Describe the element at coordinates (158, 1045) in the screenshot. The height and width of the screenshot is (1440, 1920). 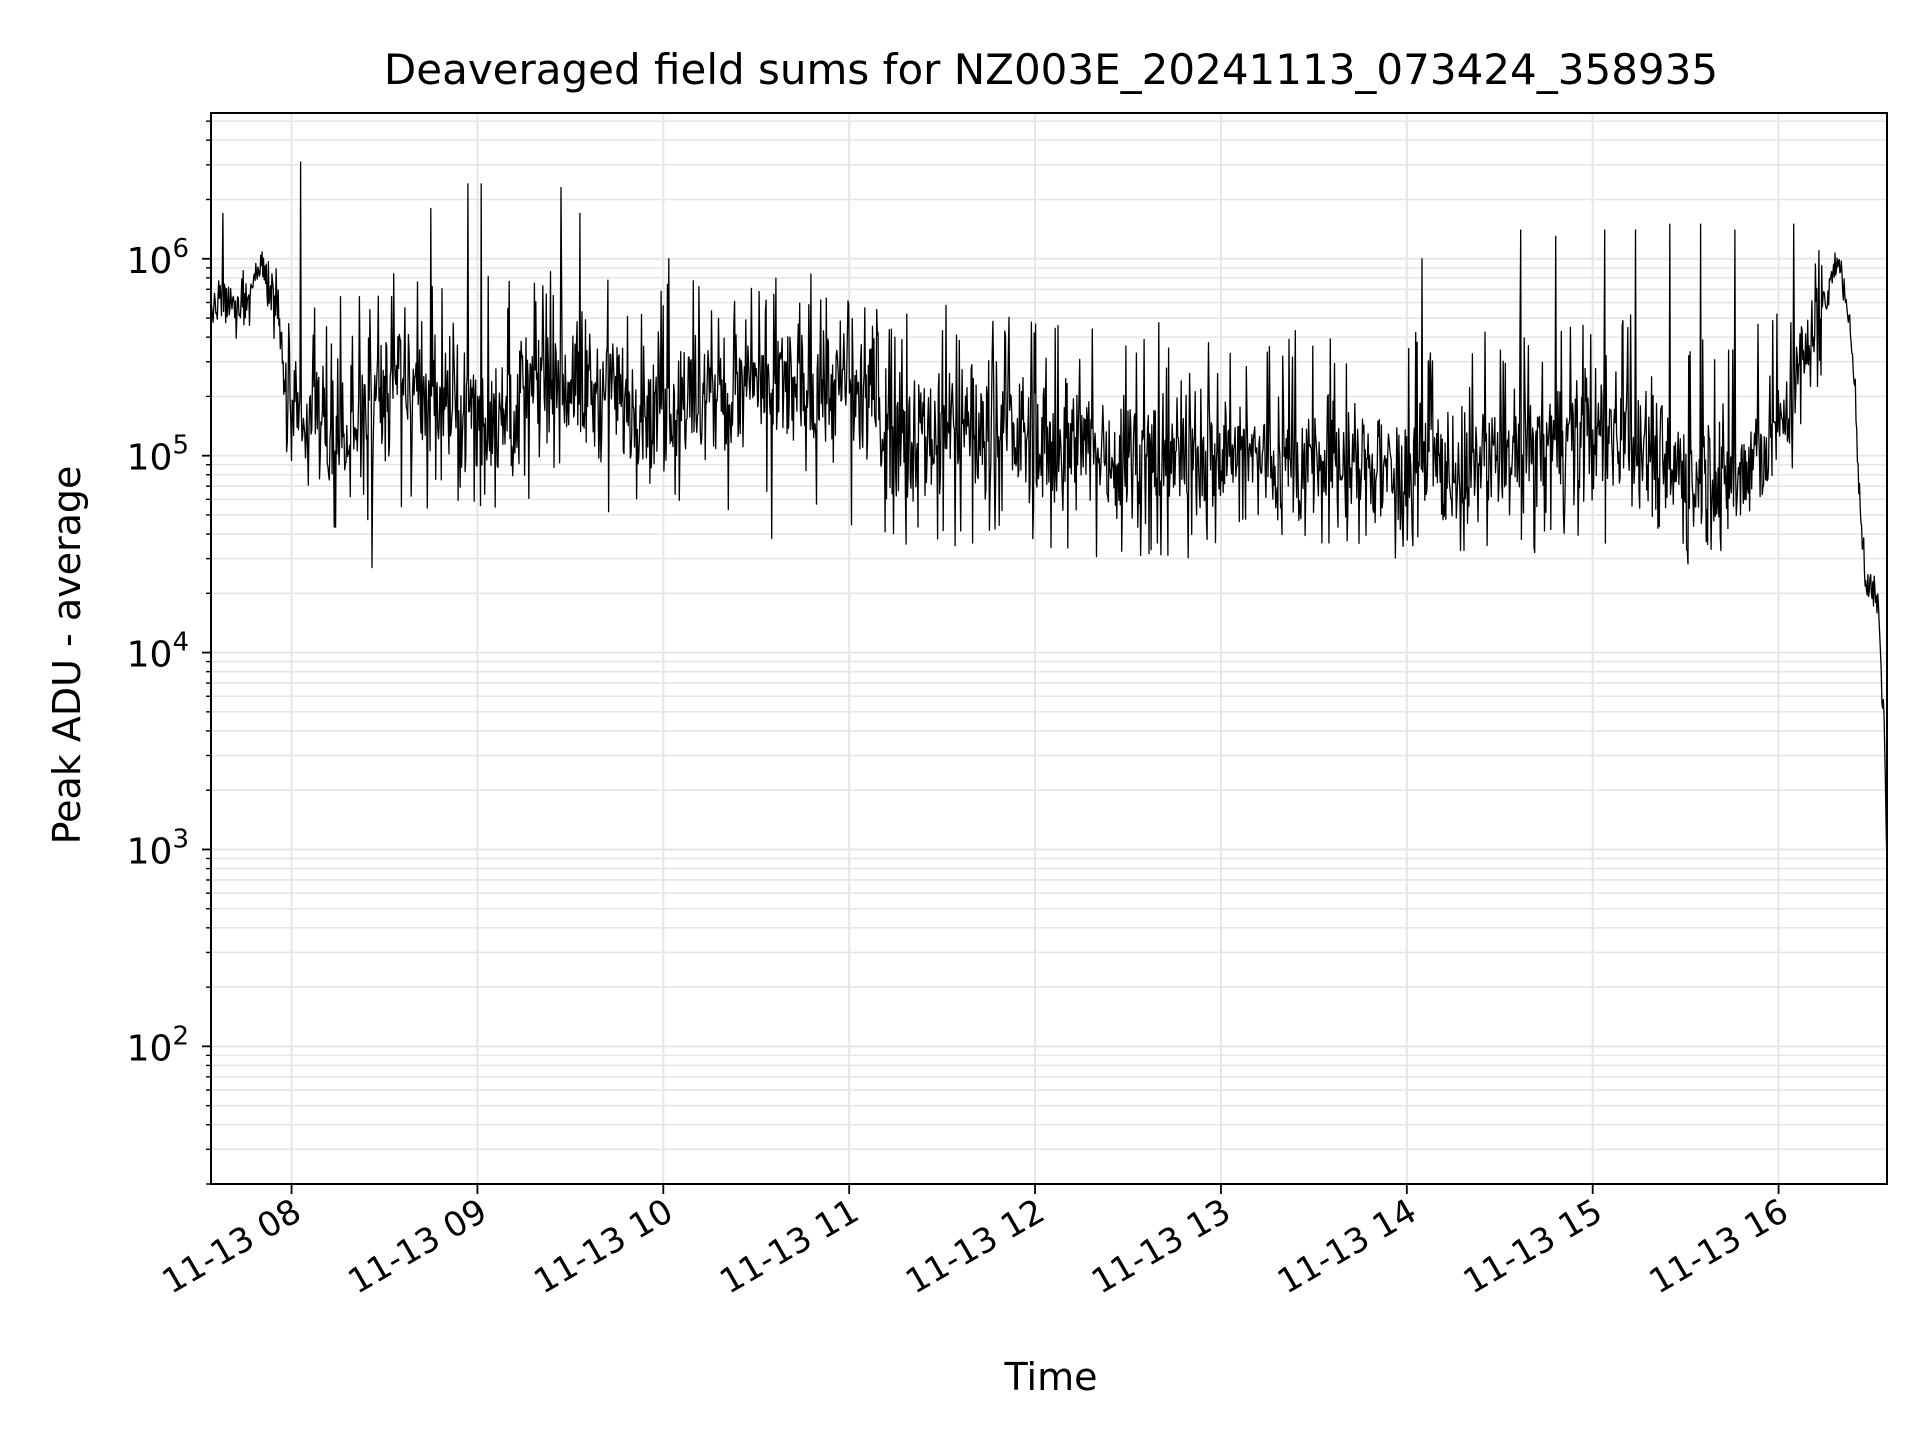
I see `y-tick-label: 10²` at that location.